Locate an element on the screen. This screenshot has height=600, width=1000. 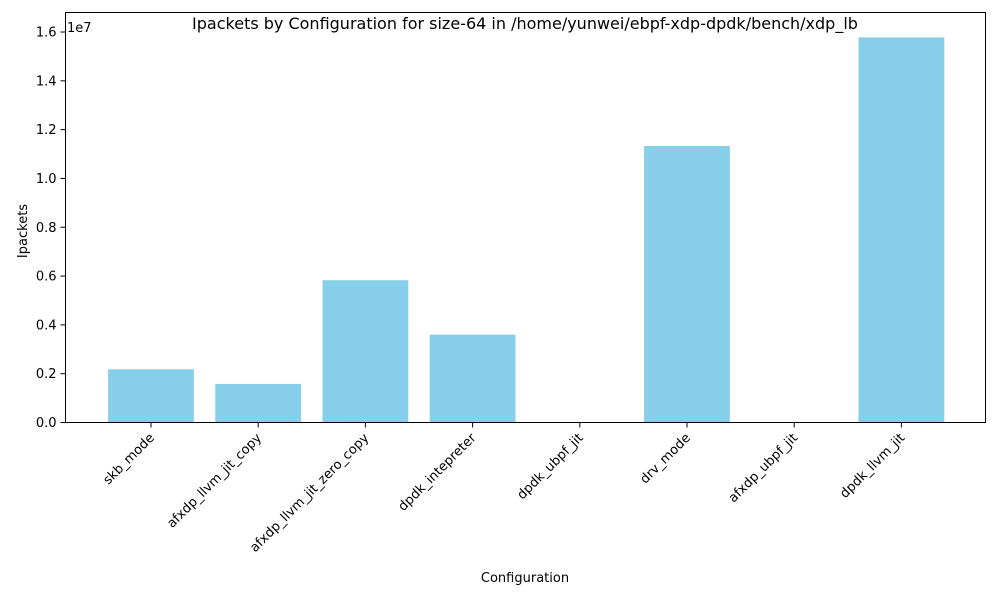
y-tick-label: 1.6 is located at coordinates (46, 33).